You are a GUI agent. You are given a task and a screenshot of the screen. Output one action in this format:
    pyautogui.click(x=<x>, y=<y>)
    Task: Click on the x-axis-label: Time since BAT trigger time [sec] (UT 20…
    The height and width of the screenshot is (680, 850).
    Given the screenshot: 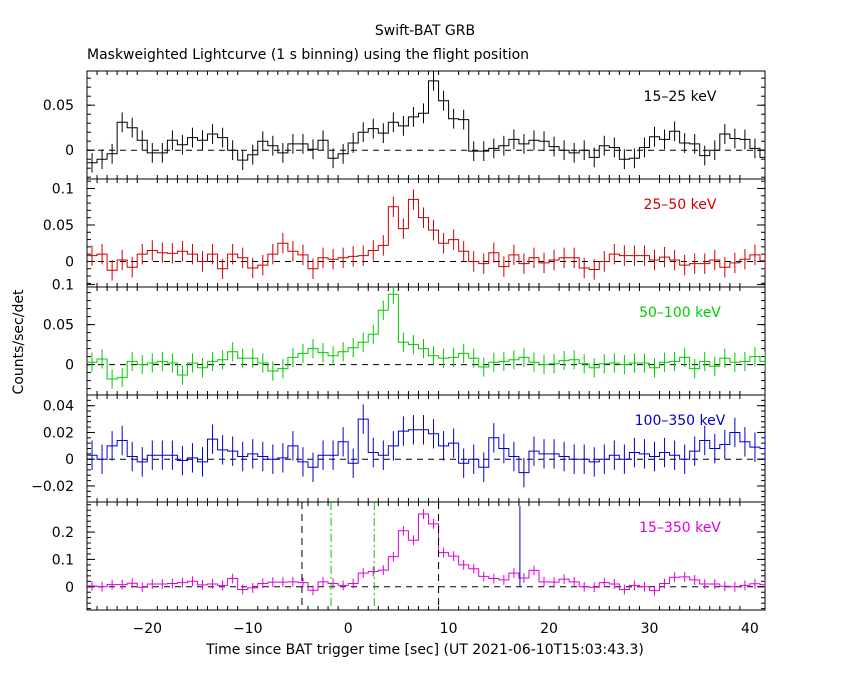 What is the action you would take?
    pyautogui.click(x=424, y=650)
    